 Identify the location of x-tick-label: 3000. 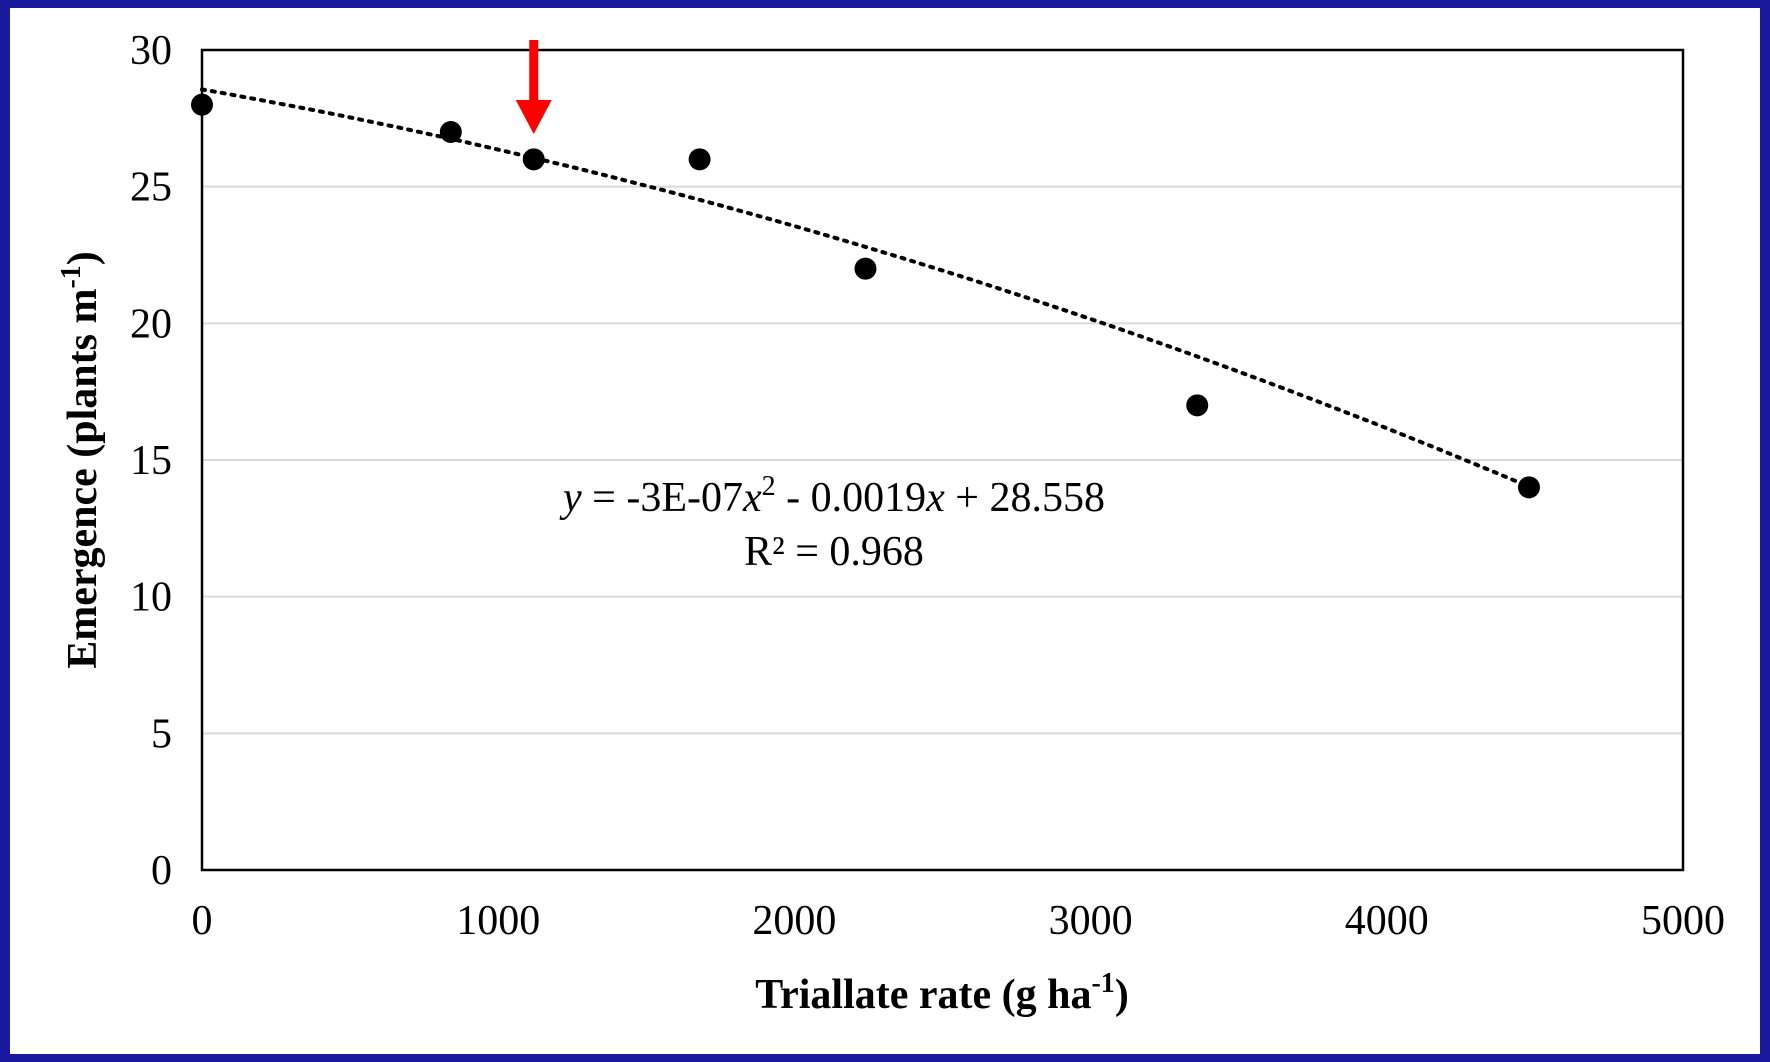
(1091, 921).